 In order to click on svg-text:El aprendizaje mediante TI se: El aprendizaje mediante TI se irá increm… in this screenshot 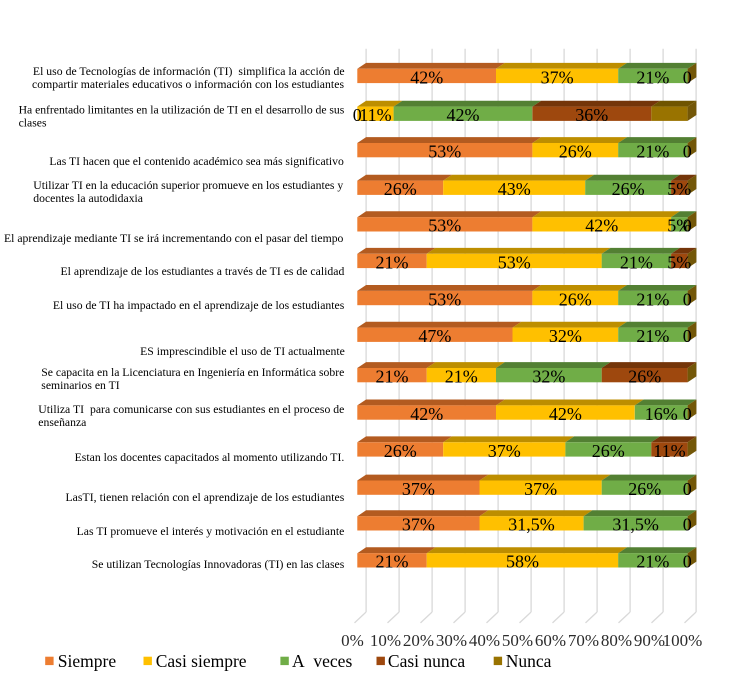, I will do `click(174, 238)`.